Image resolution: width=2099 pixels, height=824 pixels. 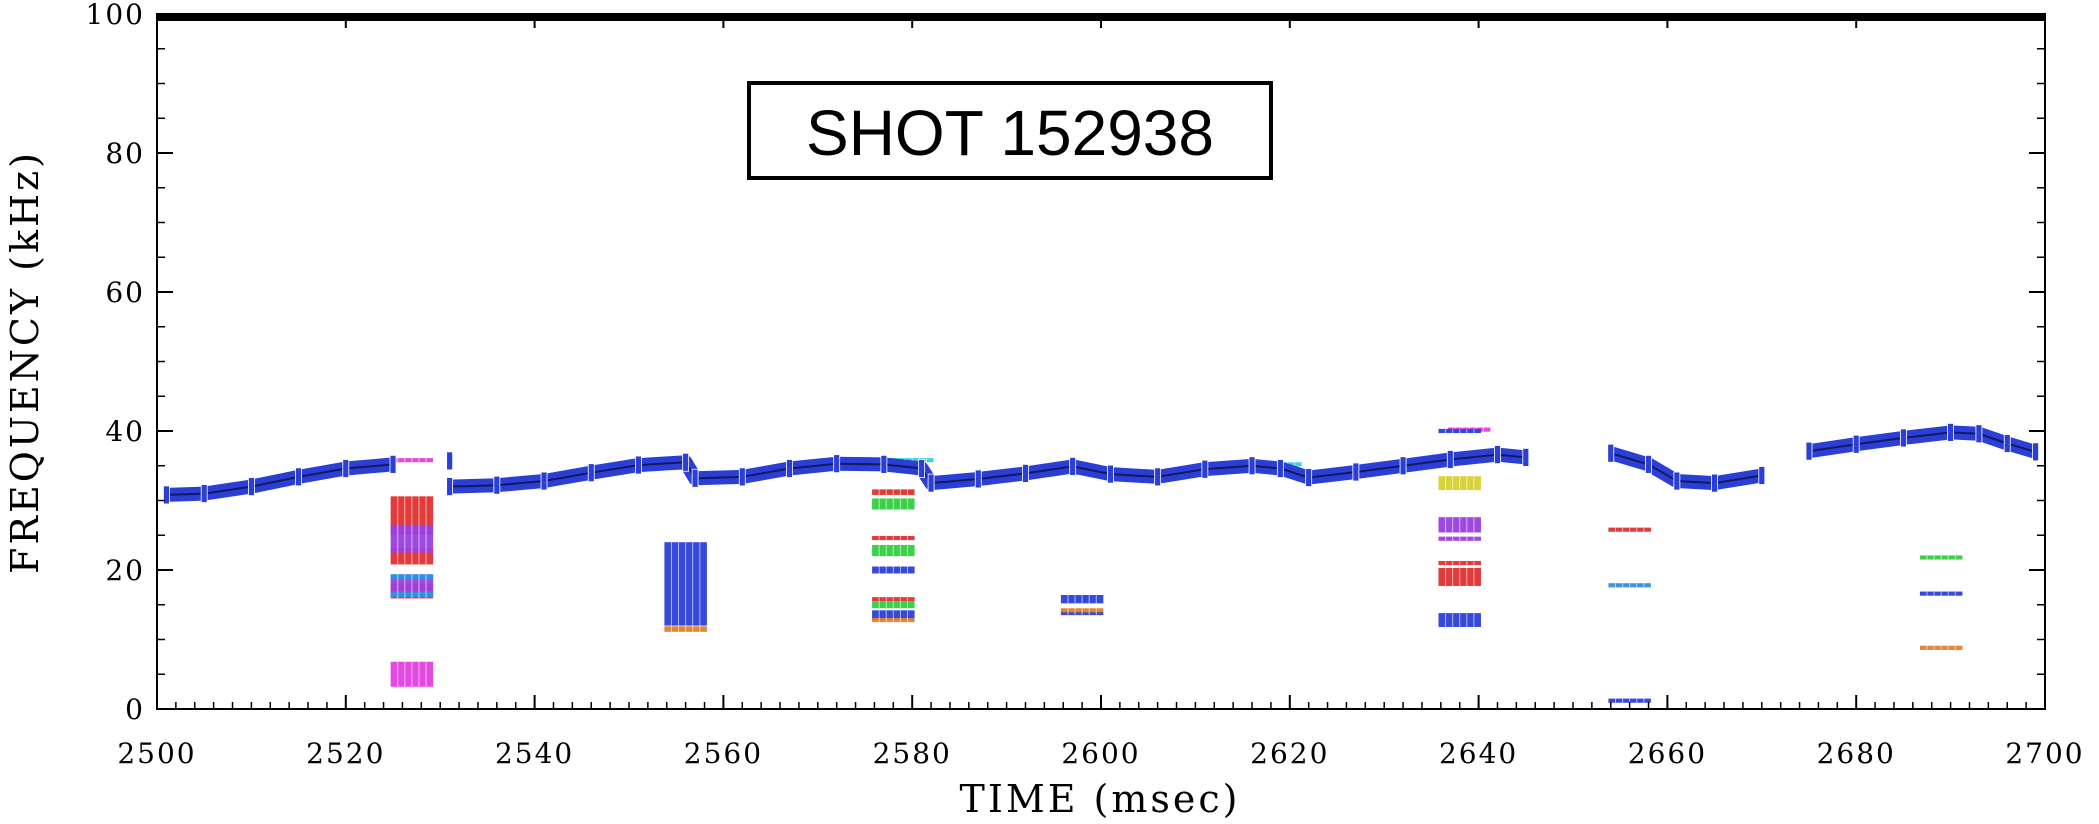 I want to click on shot-annotation: SHOT 152938, so click(x=1010, y=130).